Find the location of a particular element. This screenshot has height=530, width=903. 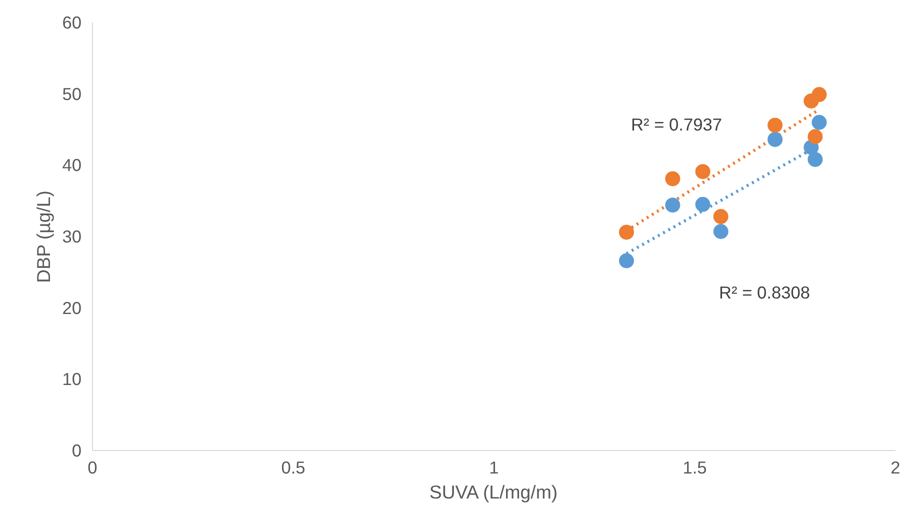

y-tick-label: 10 is located at coordinates (72, 379).